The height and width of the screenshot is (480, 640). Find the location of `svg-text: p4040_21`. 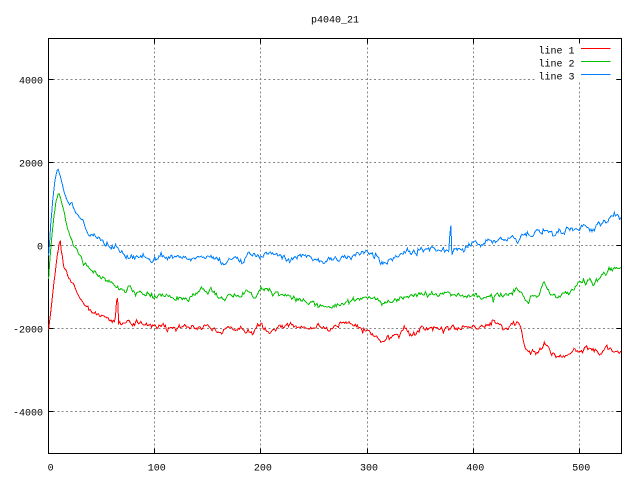

svg-text: p4040_21 is located at coordinates (335, 21).